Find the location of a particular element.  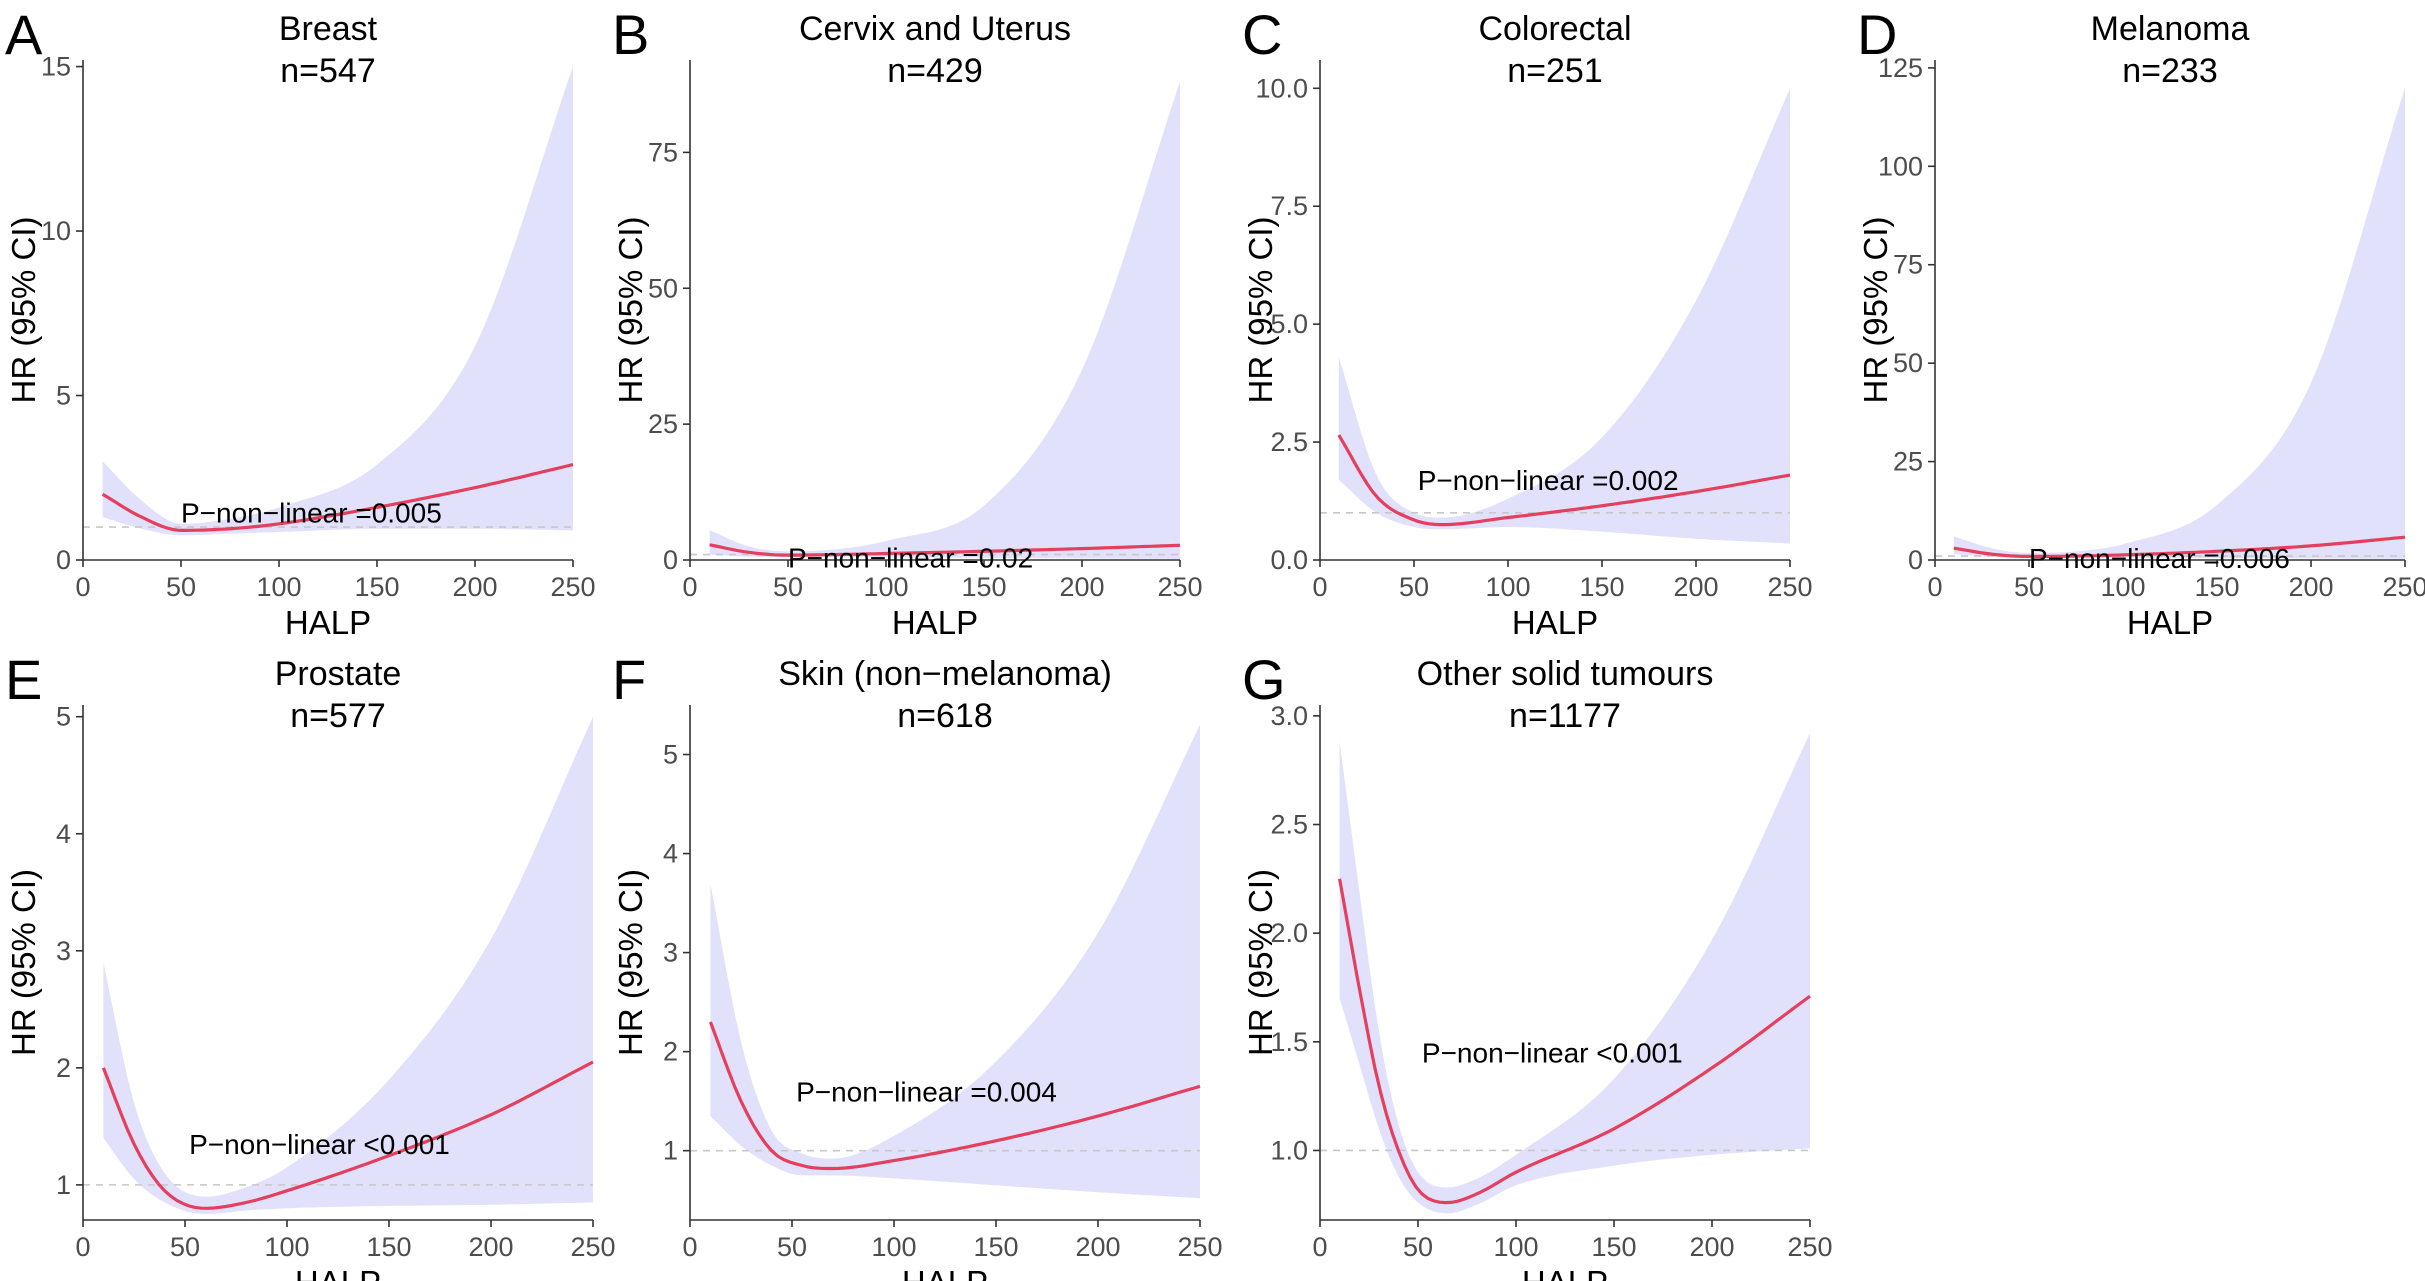

y-tick-label: 3.0 is located at coordinates (1289, 716).